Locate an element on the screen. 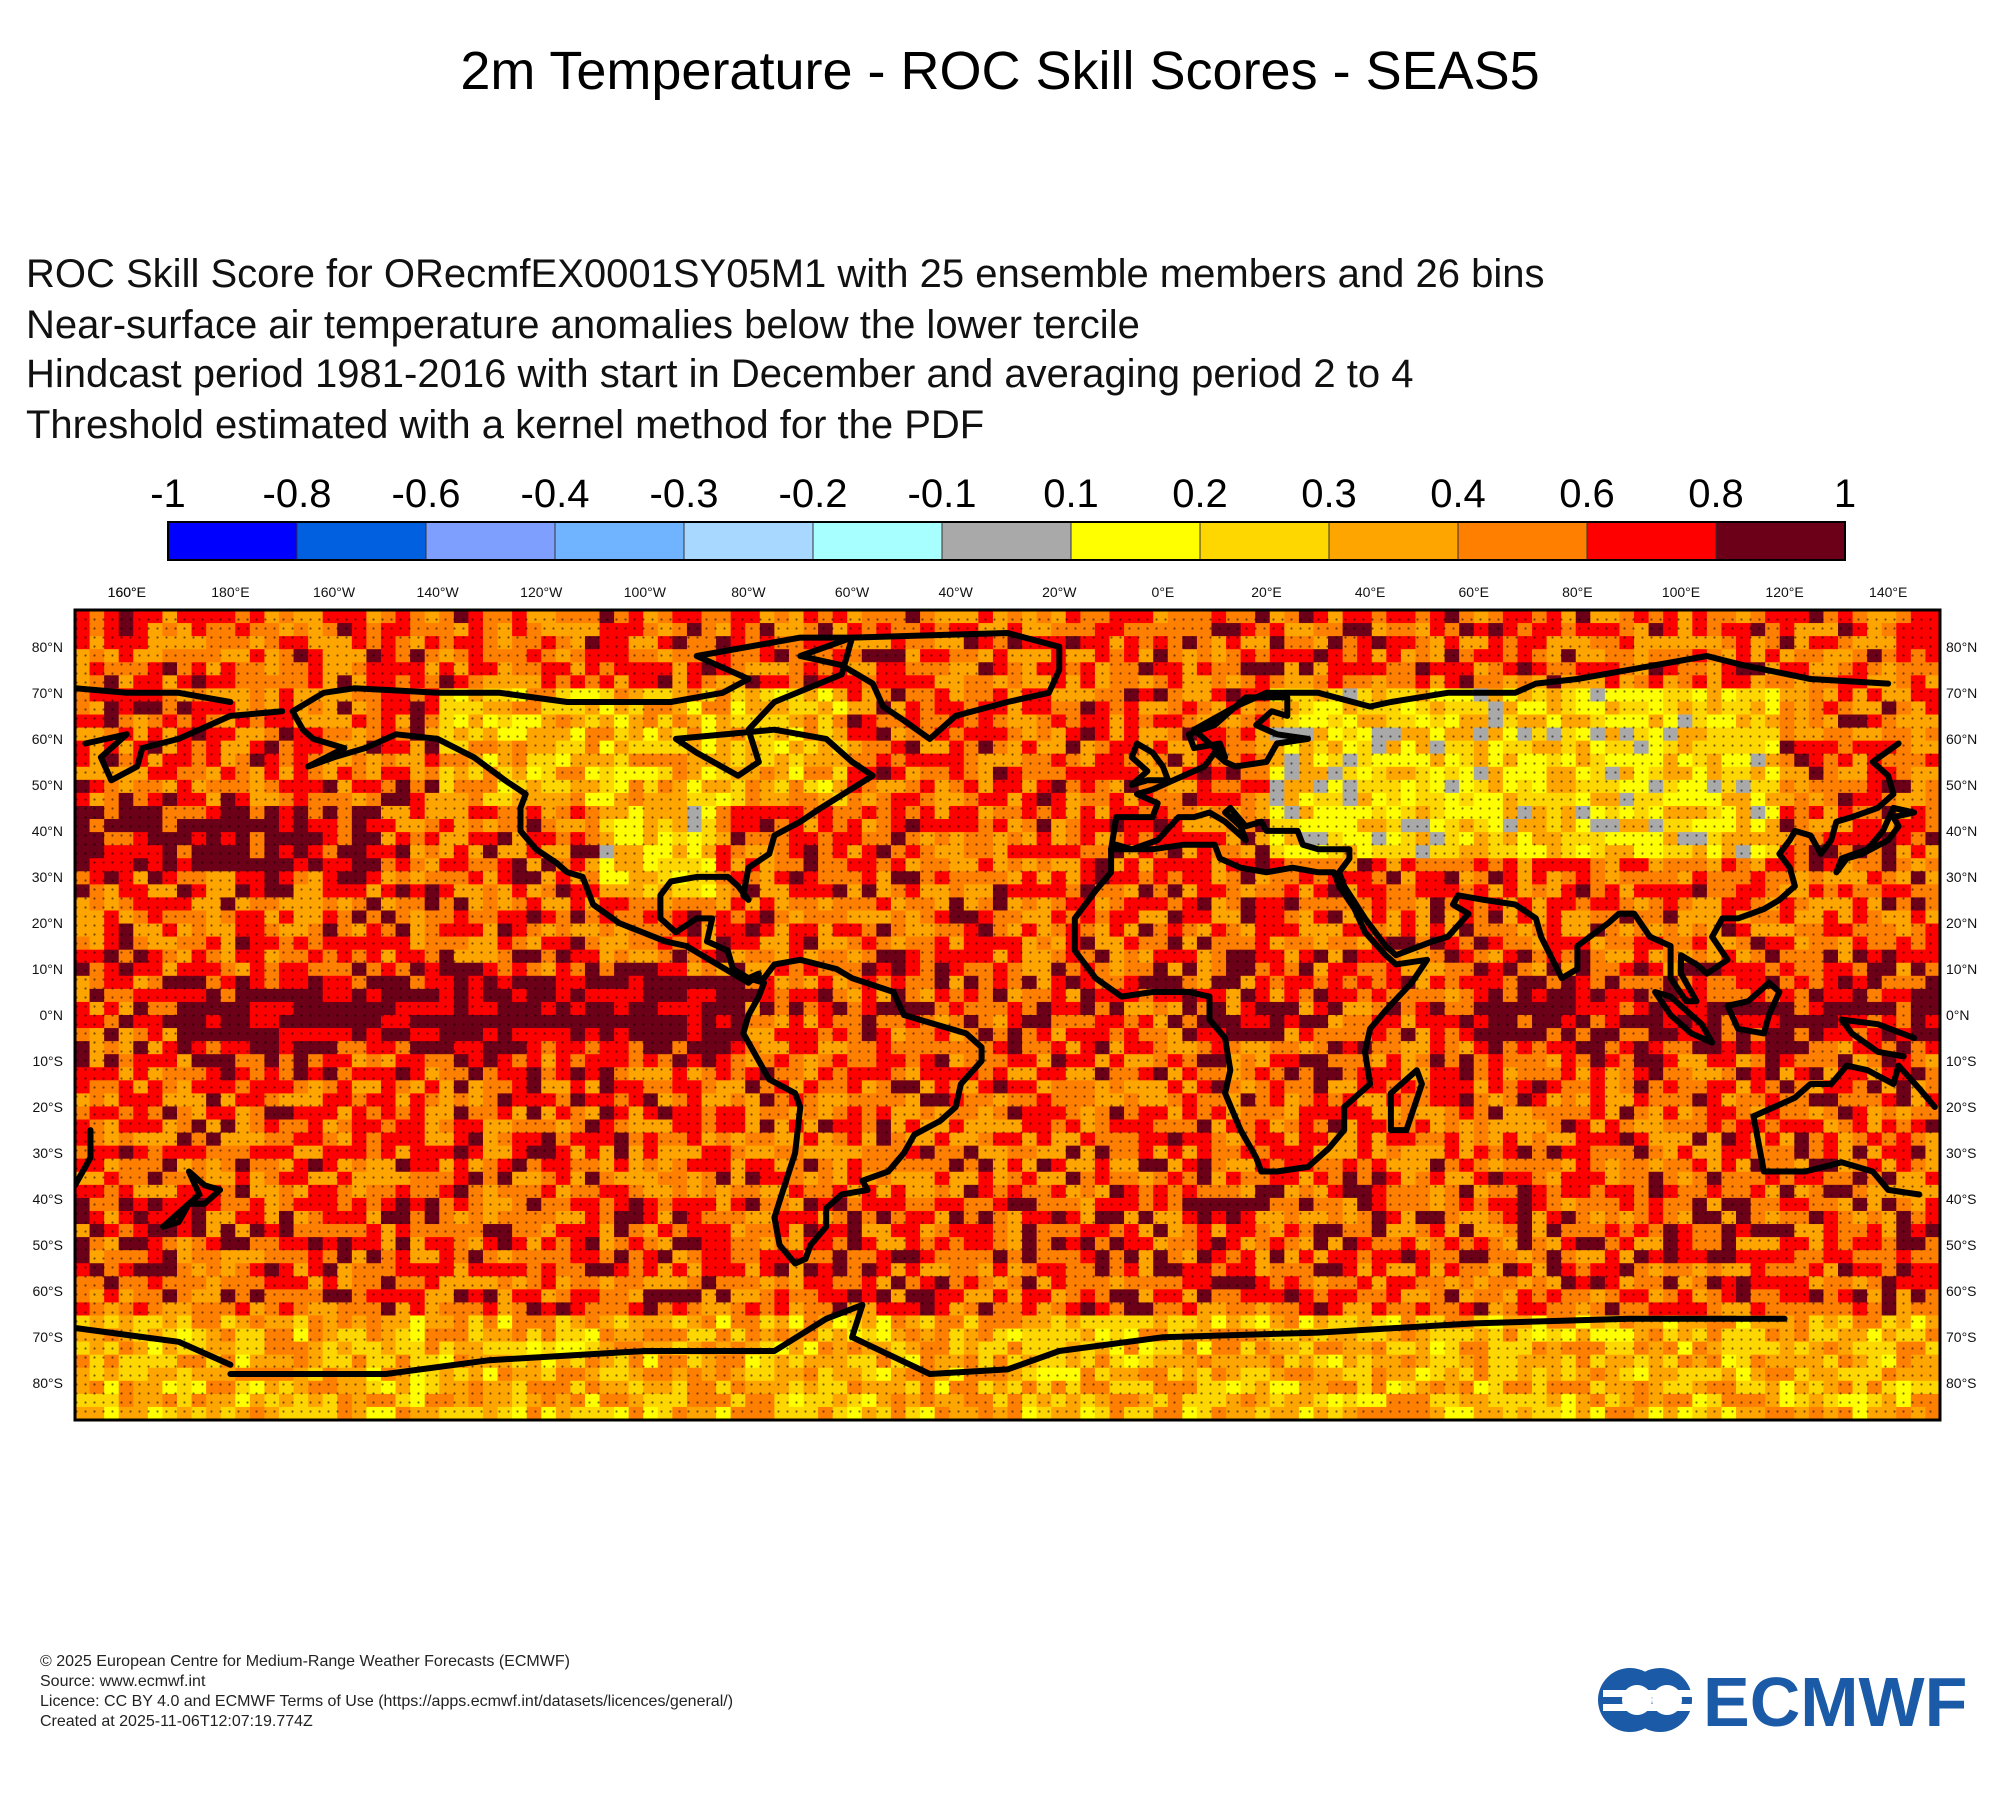 Image resolution: width=2000 pixels, height=1800 pixels. lat-label-left: 80°N is located at coordinates (47, 647).